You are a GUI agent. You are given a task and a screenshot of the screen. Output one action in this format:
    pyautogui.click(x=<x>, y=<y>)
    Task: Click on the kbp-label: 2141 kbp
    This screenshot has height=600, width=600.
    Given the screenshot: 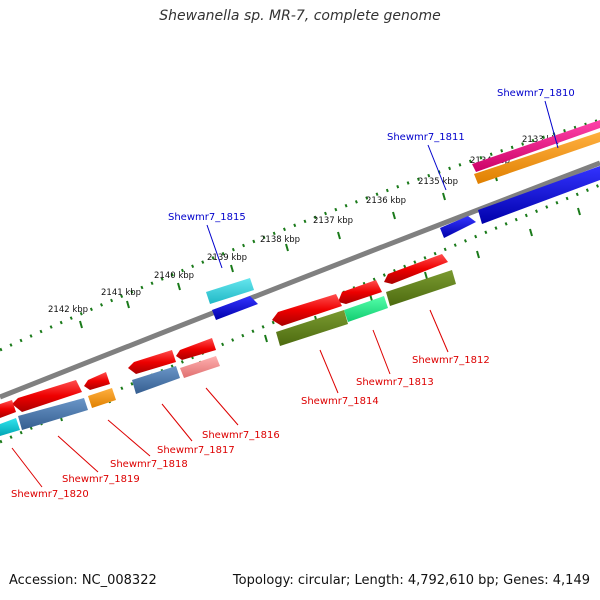 What is the action you would take?
    pyautogui.click(x=121, y=293)
    